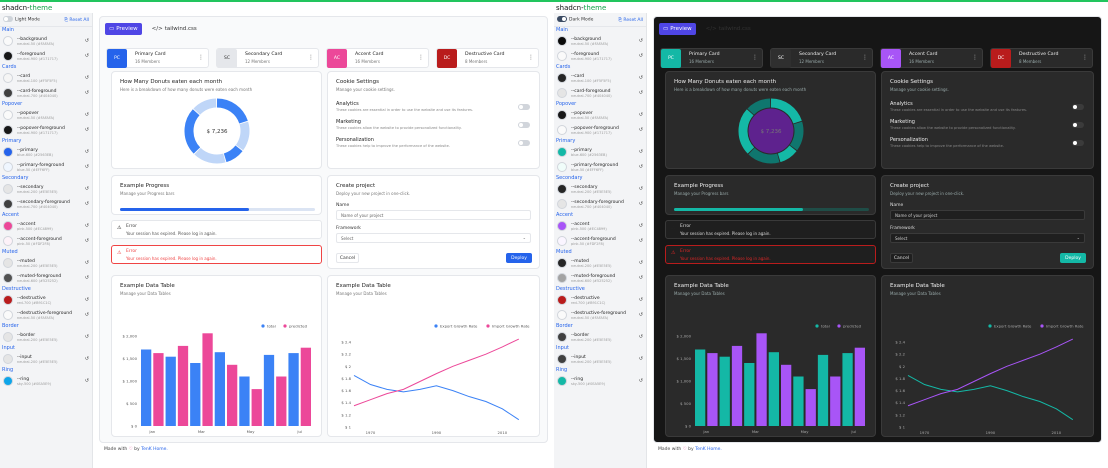  What do you see at coordinates (46, 115) in the screenshot?
I see `token-row: --popover neutral-50 (#FAFAFA) ↺` at bounding box center [46, 115].